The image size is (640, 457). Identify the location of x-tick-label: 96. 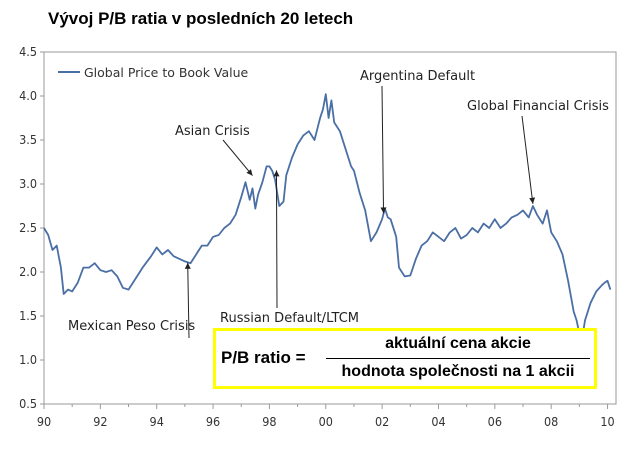
(213, 421).